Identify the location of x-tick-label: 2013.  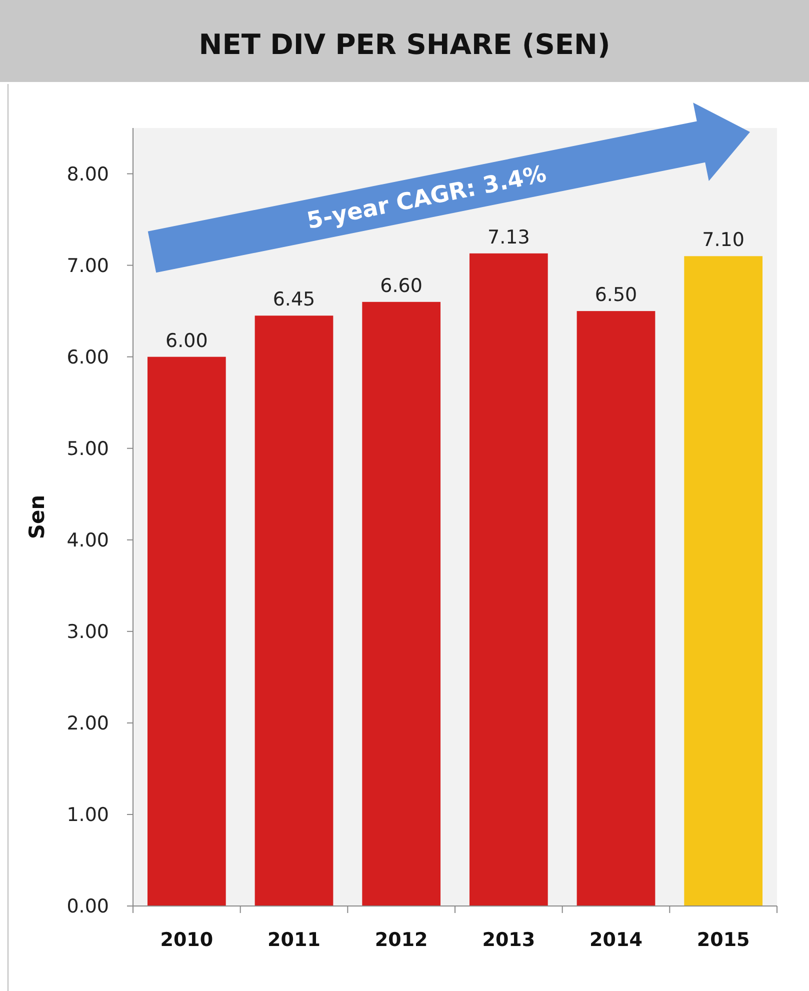
(509, 940).